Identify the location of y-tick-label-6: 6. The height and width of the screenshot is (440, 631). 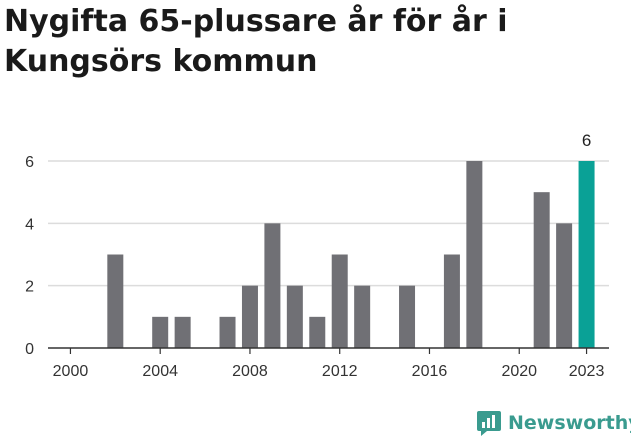
(29, 162).